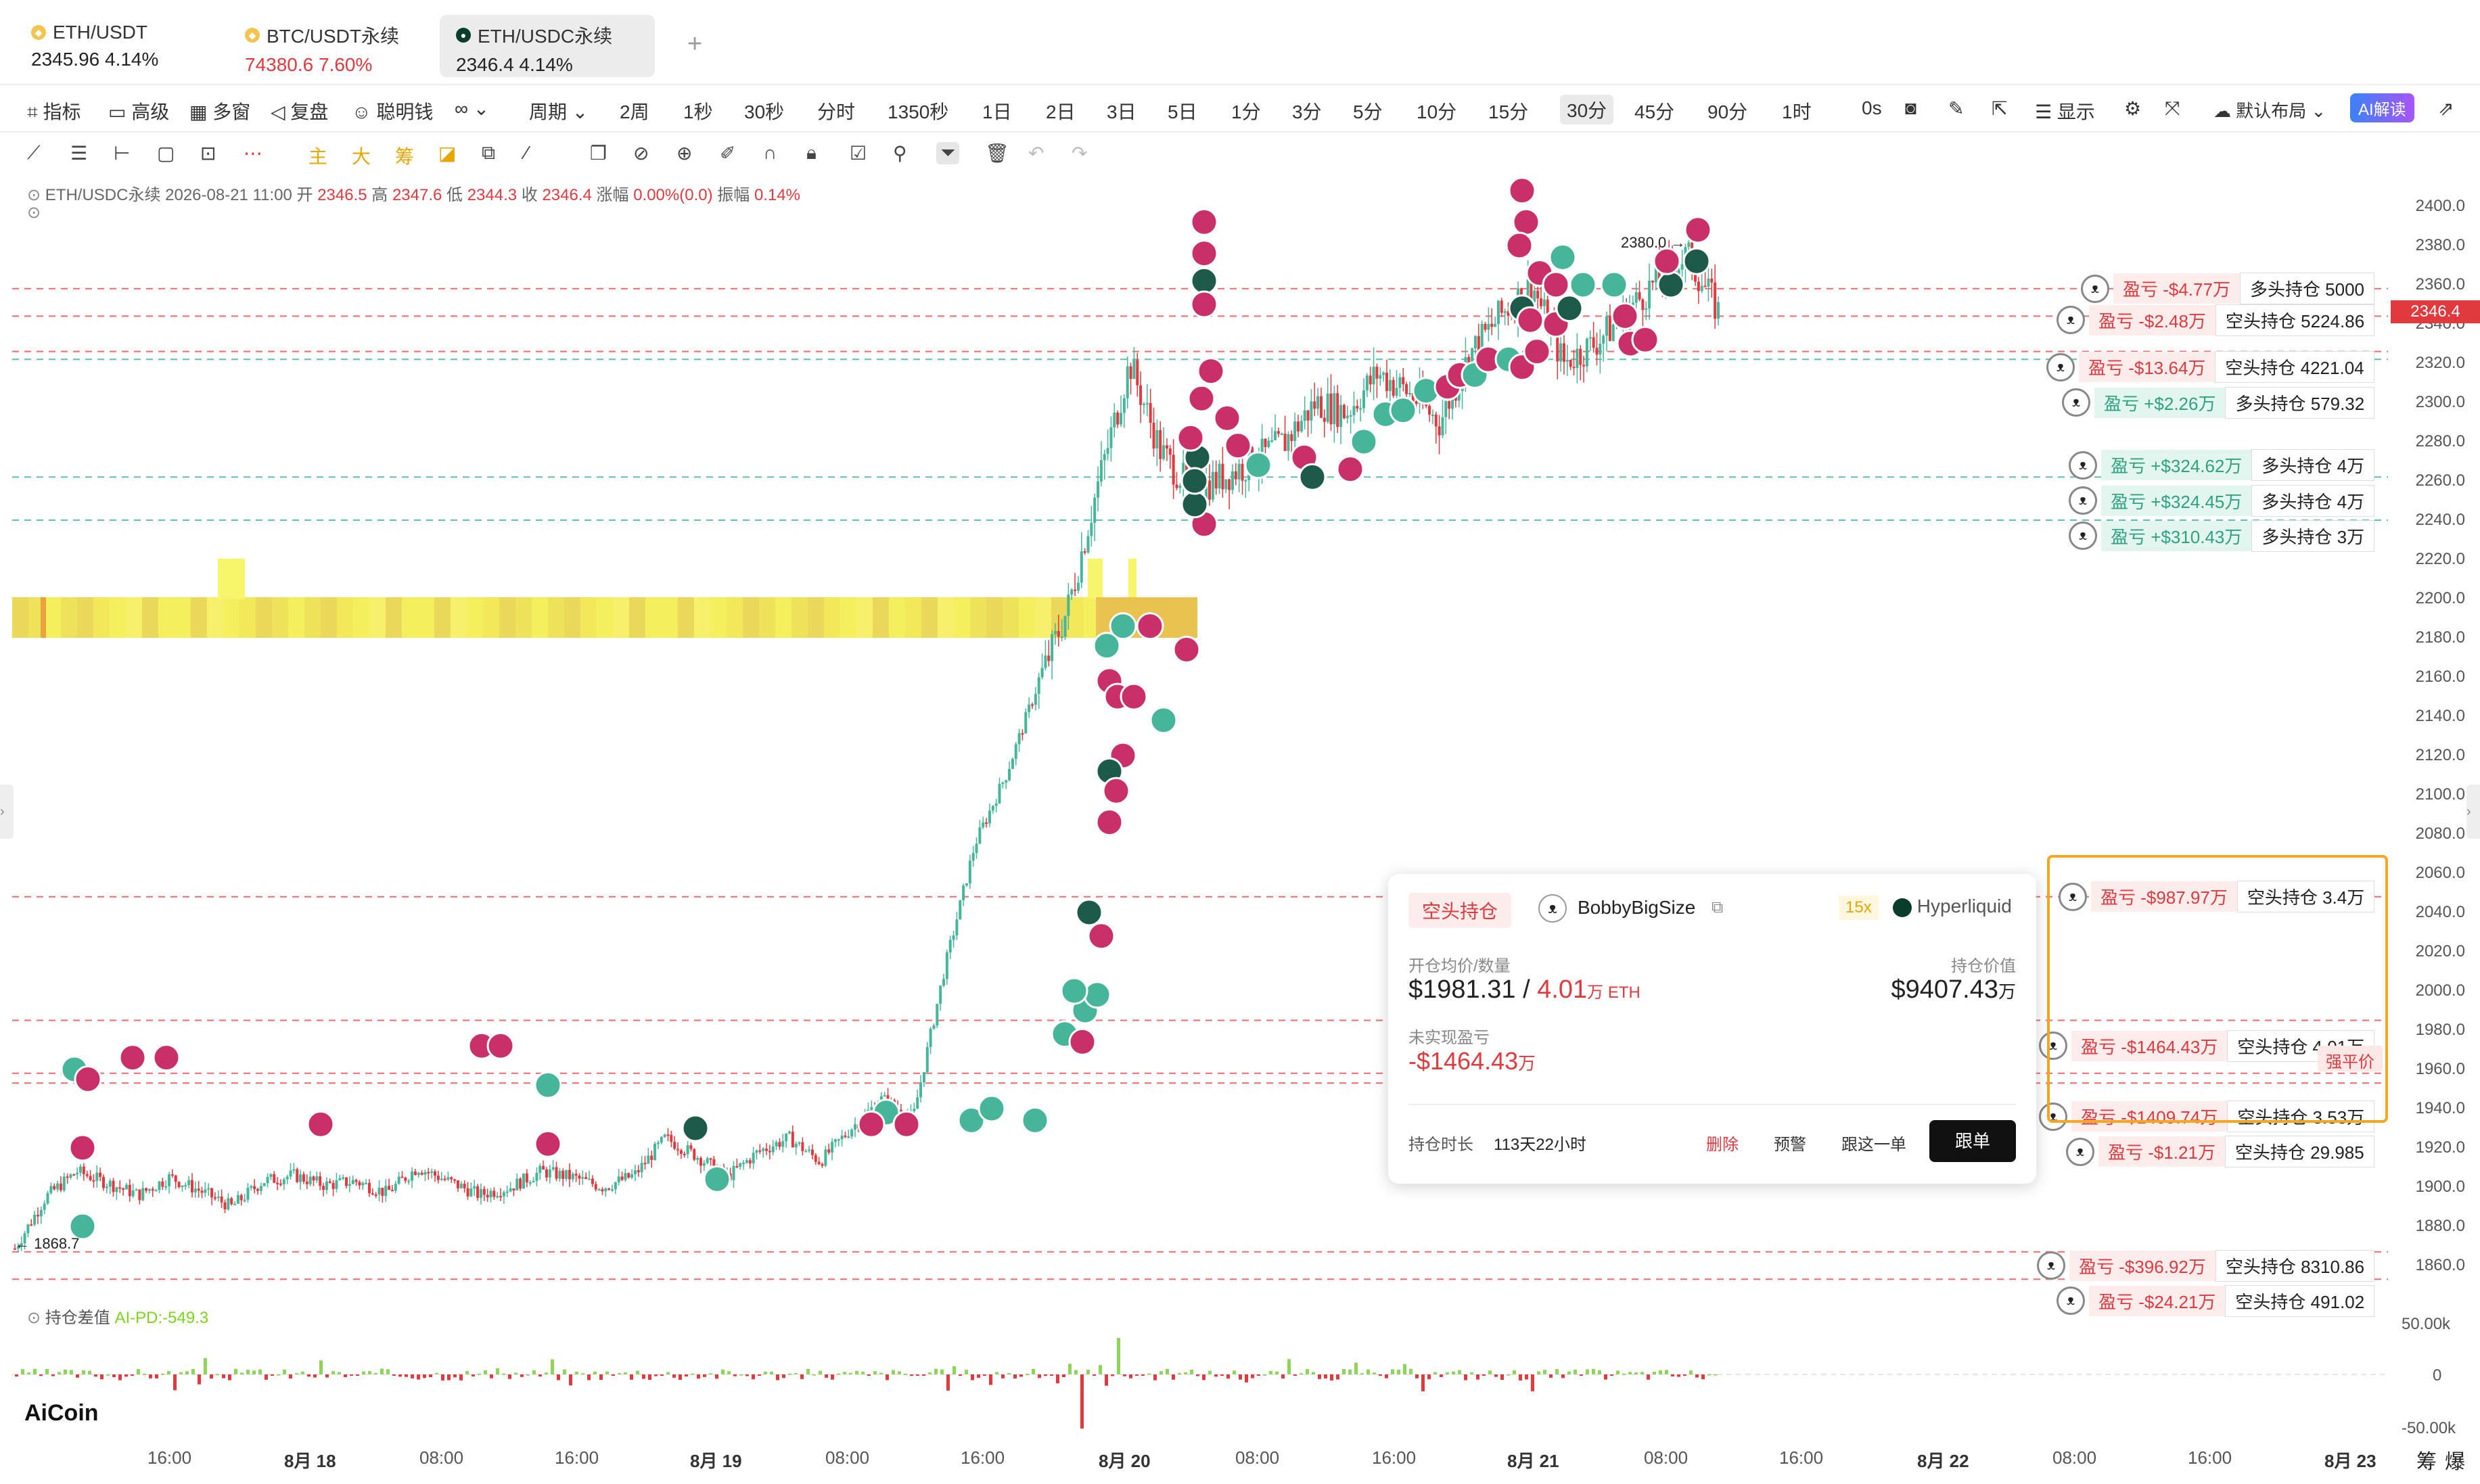  I want to click on magnet-icon: ∩, so click(770, 152).